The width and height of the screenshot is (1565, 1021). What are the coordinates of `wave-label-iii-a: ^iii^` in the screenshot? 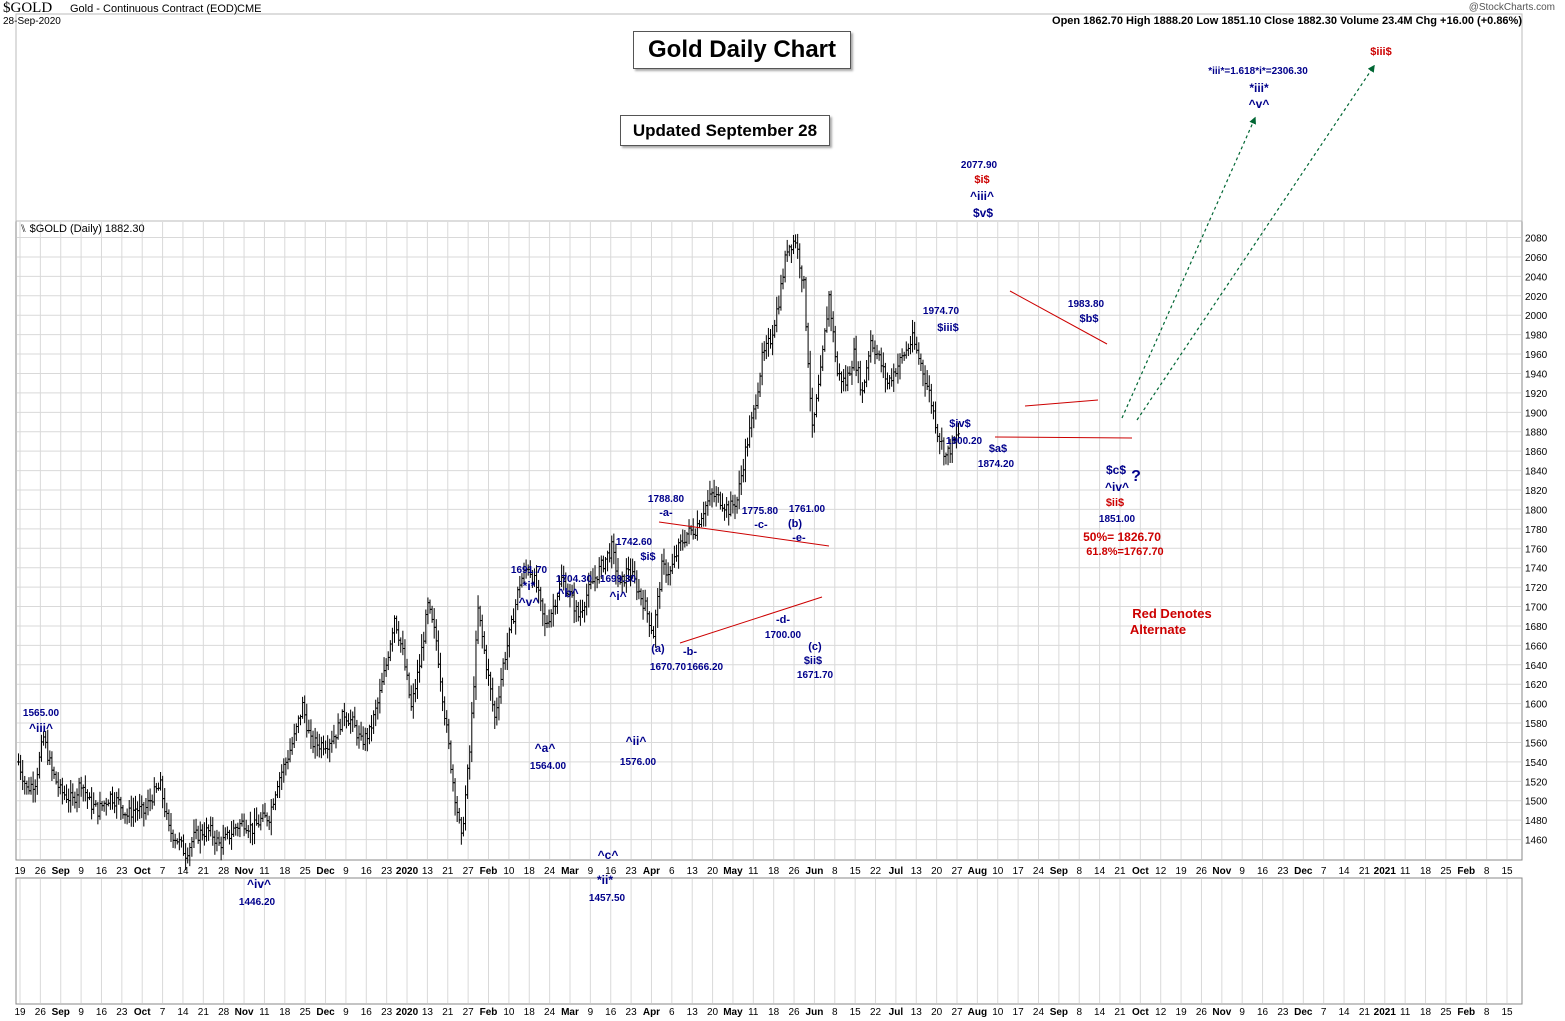 It's located at (41, 728).